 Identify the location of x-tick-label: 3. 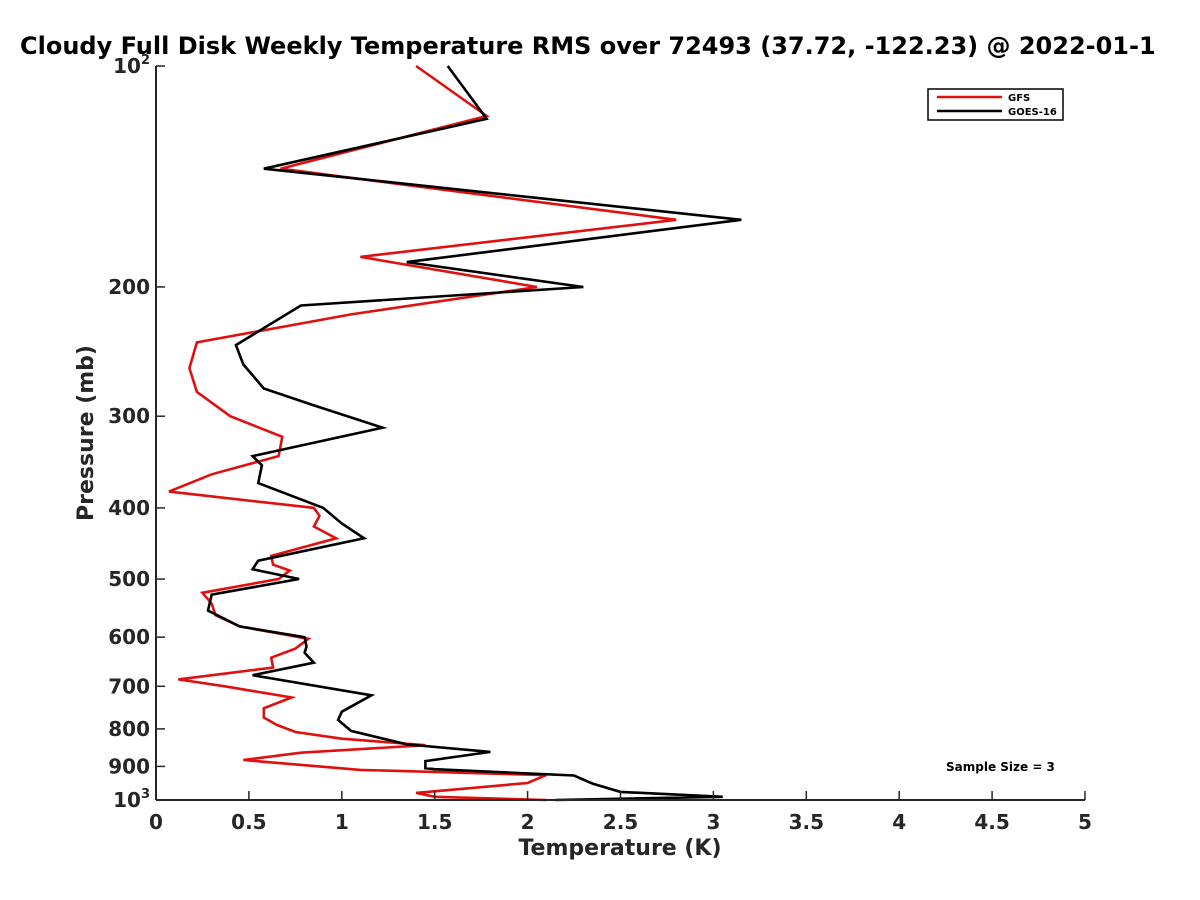
(713, 822).